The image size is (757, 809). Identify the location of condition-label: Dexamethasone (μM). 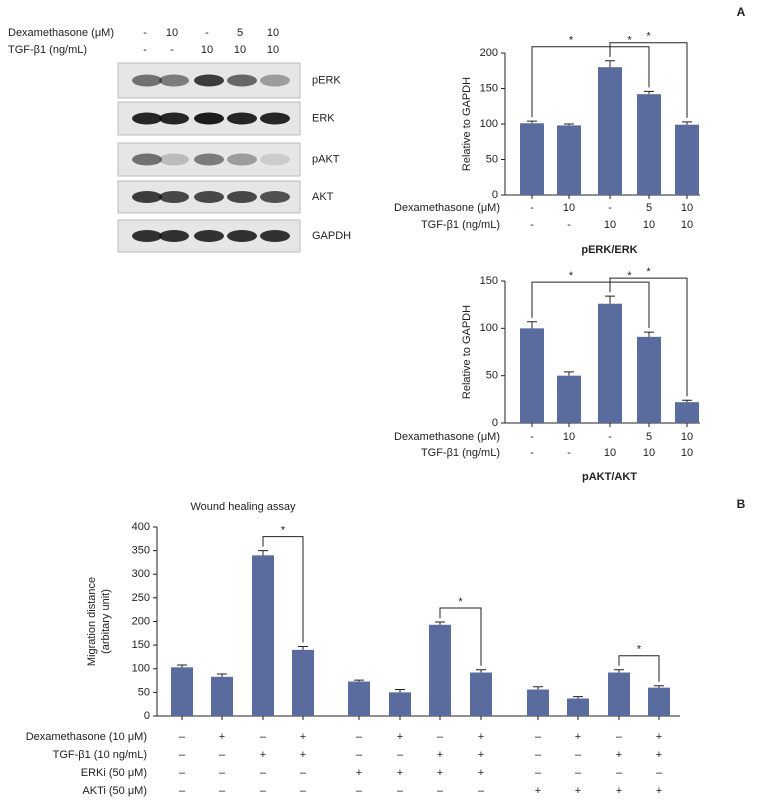
(447, 437).